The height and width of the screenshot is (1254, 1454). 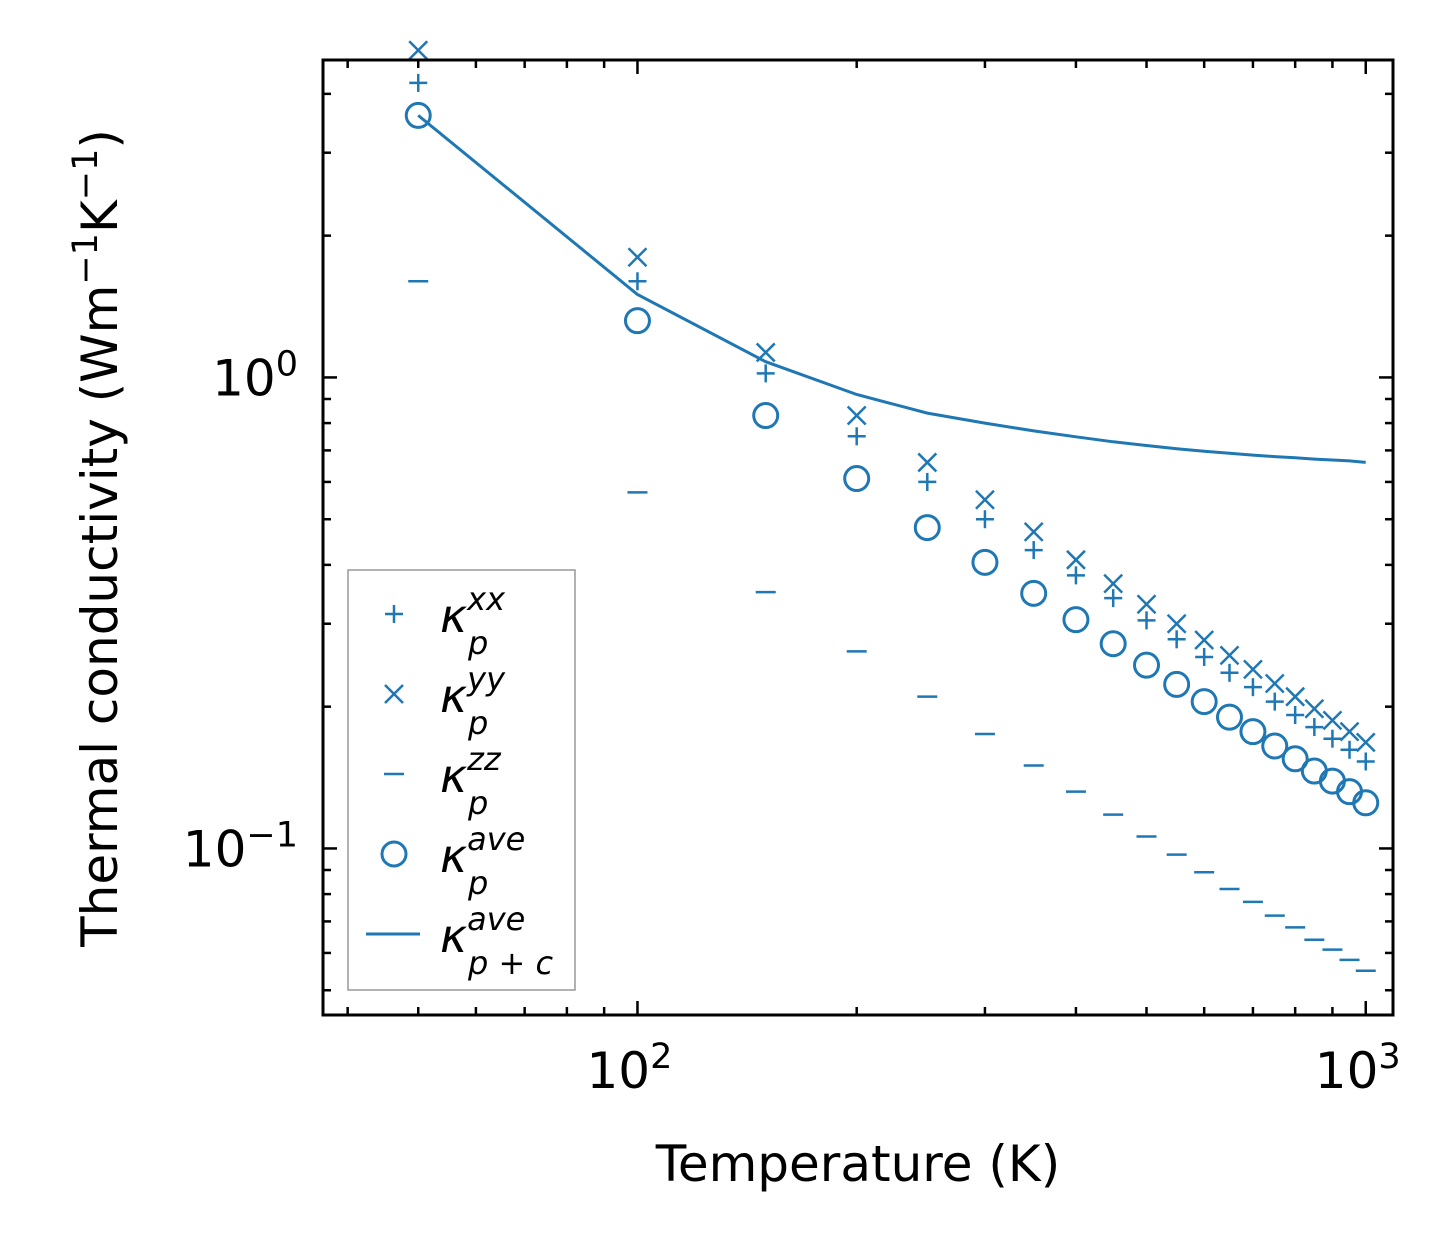 I want to click on x-tick-label-exp: 2, so click(x=661, y=1057).